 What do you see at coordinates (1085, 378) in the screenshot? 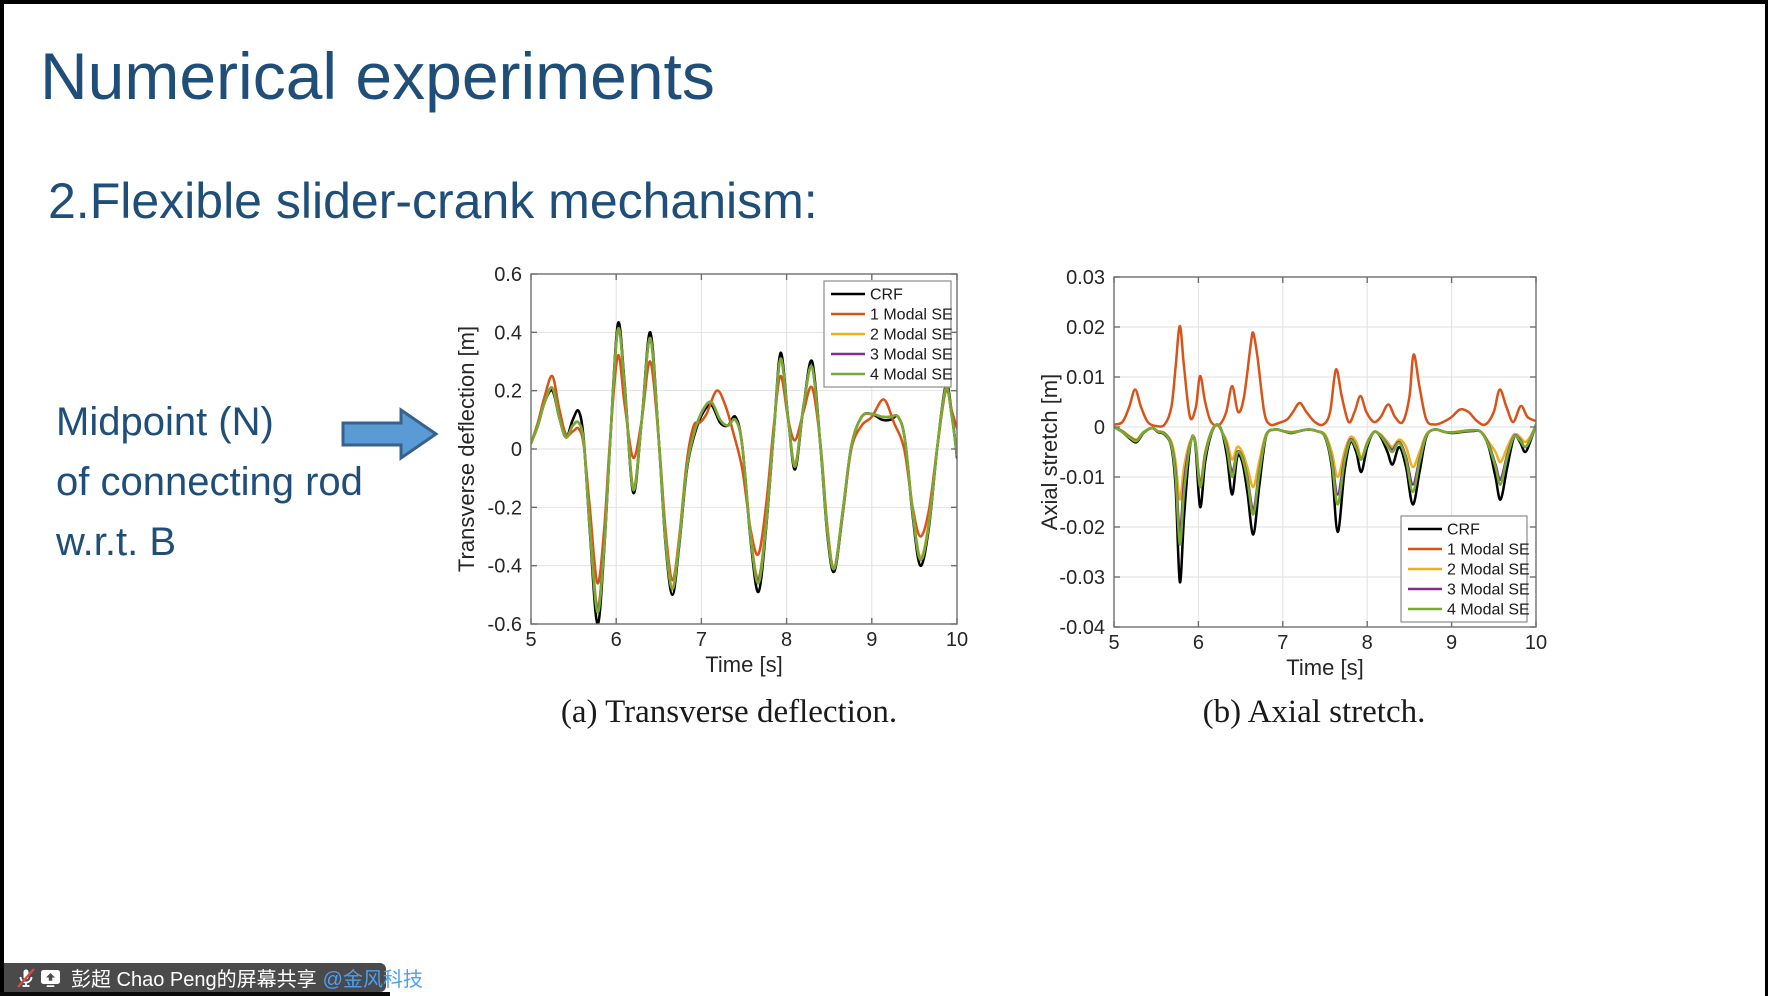
I see `y-tick-label: 0.01` at bounding box center [1085, 378].